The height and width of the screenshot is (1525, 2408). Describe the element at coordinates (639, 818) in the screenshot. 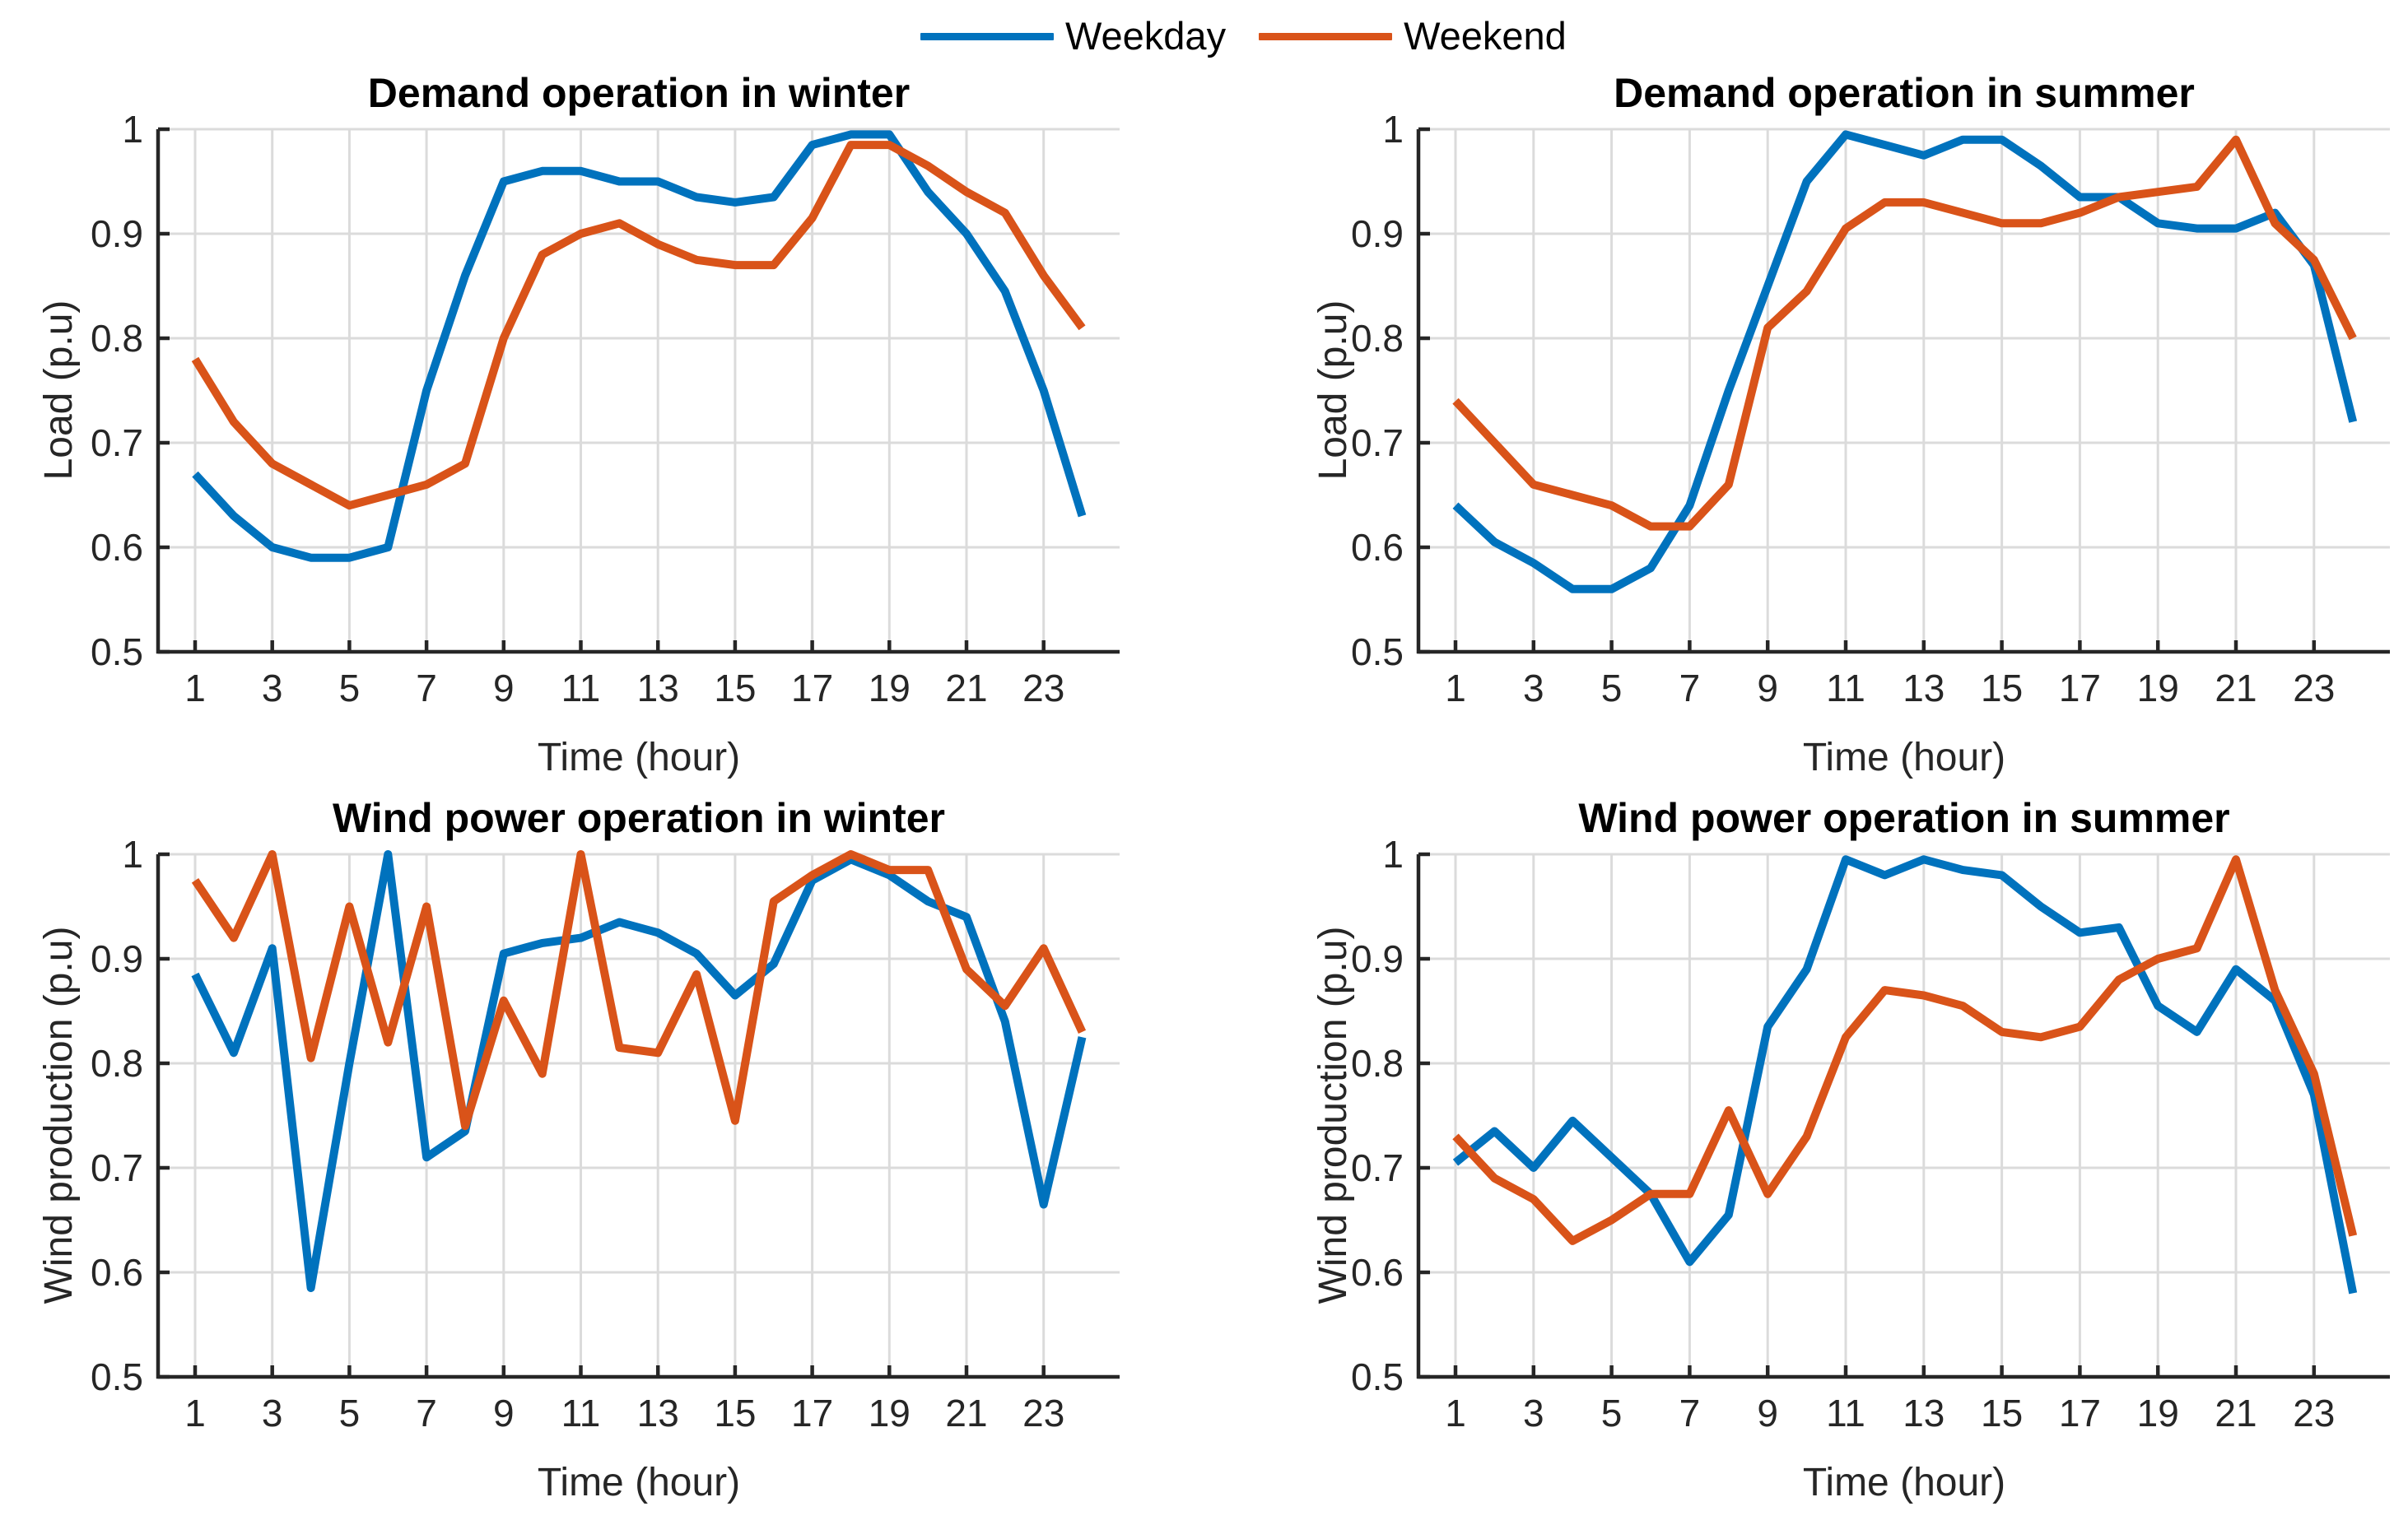

I see `chart-title: Wind power operation in winter` at that location.